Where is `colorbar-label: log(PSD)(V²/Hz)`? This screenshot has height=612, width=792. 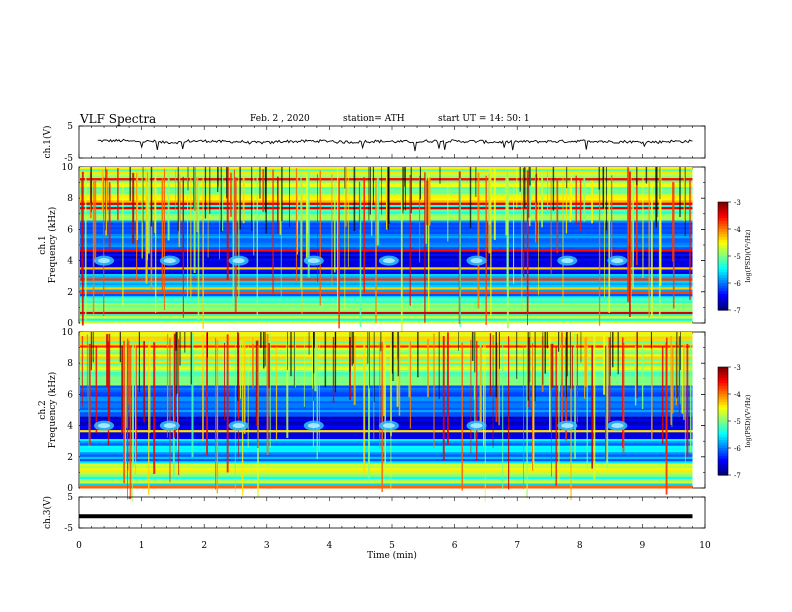 colorbar-label: log(PSD)(V²/Hz) is located at coordinates (748, 420).